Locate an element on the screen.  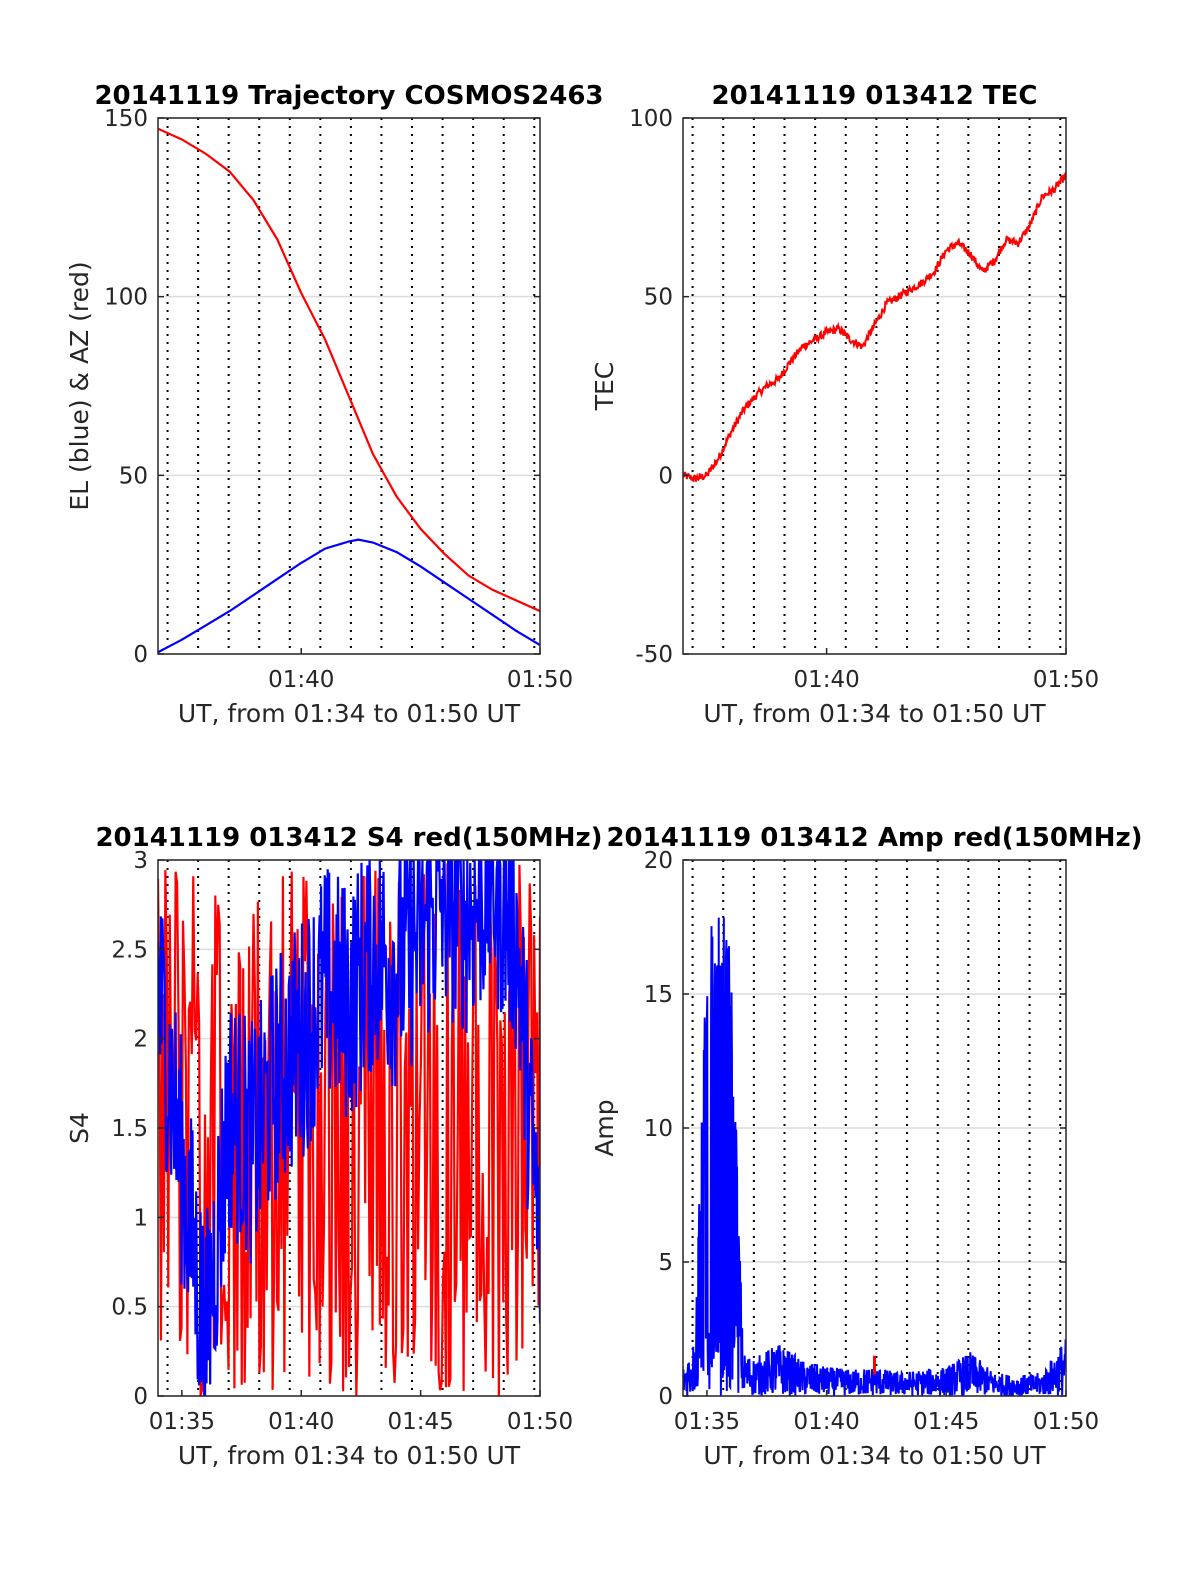
y-axis-label: Amp is located at coordinates (604, 1127).